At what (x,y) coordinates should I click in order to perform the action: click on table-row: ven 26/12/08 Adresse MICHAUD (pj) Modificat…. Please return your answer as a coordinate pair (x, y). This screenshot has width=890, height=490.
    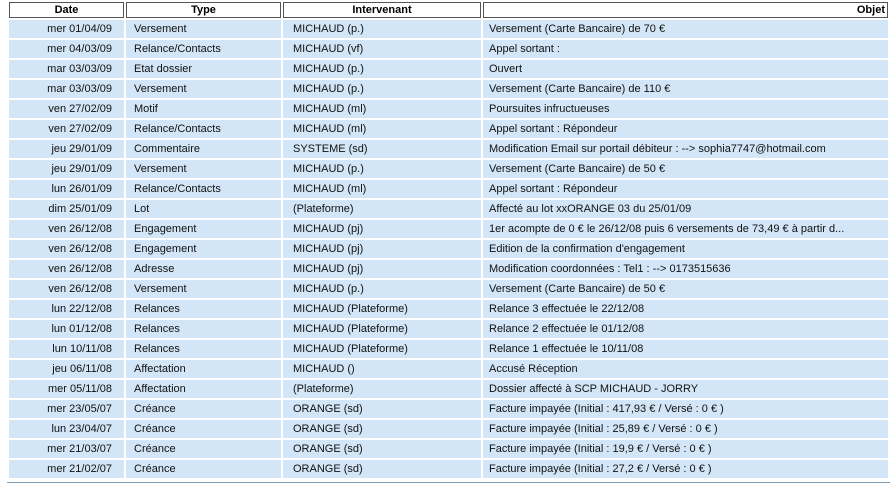
    Looking at the image, I should click on (448, 269).